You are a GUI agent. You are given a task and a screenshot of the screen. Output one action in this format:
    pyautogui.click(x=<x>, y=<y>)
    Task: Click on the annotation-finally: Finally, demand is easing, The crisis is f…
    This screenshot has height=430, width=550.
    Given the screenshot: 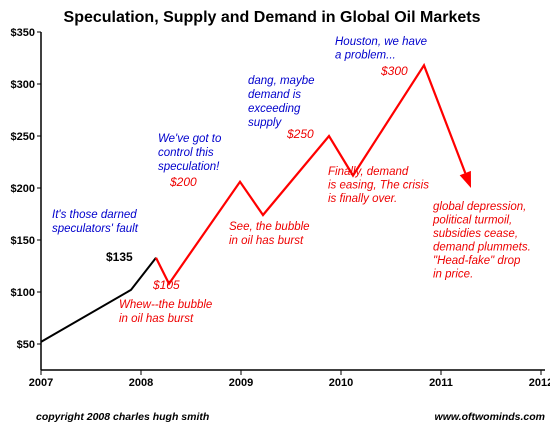 What is the action you would take?
    pyautogui.click(x=378, y=185)
    